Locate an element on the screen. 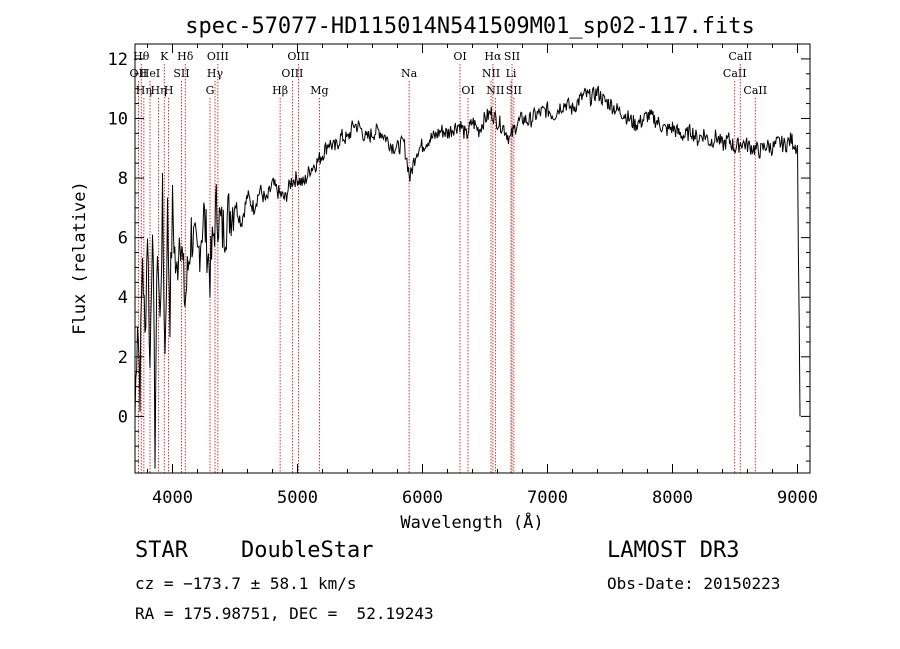  y-tick-label: 4 is located at coordinates (123, 298).